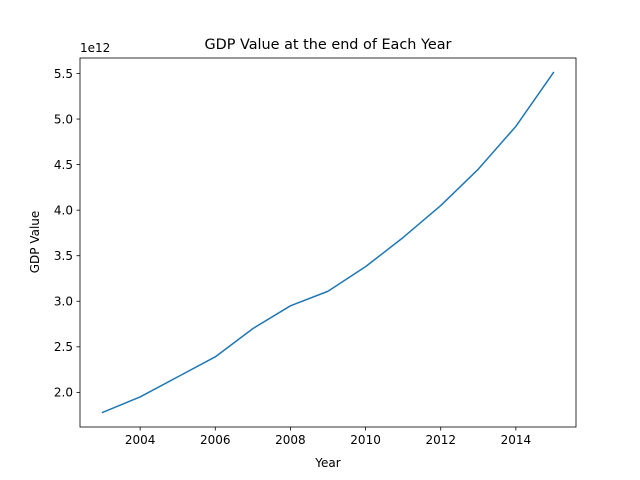 The width and height of the screenshot is (640, 480). Describe the element at coordinates (365, 440) in the screenshot. I see `x-tick-label: 2010` at that location.